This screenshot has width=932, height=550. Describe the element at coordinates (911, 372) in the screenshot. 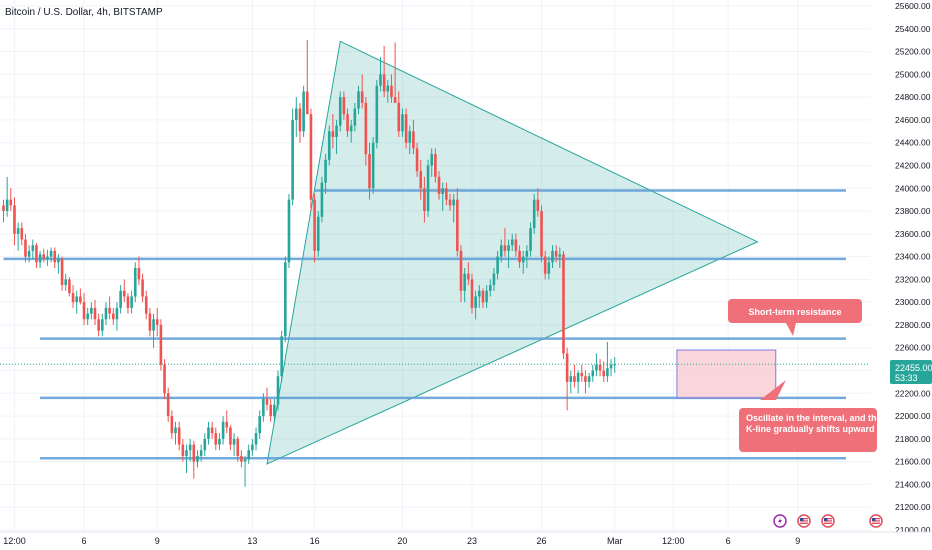

I see `current-price-badge: 22455.00 53:33` at that location.